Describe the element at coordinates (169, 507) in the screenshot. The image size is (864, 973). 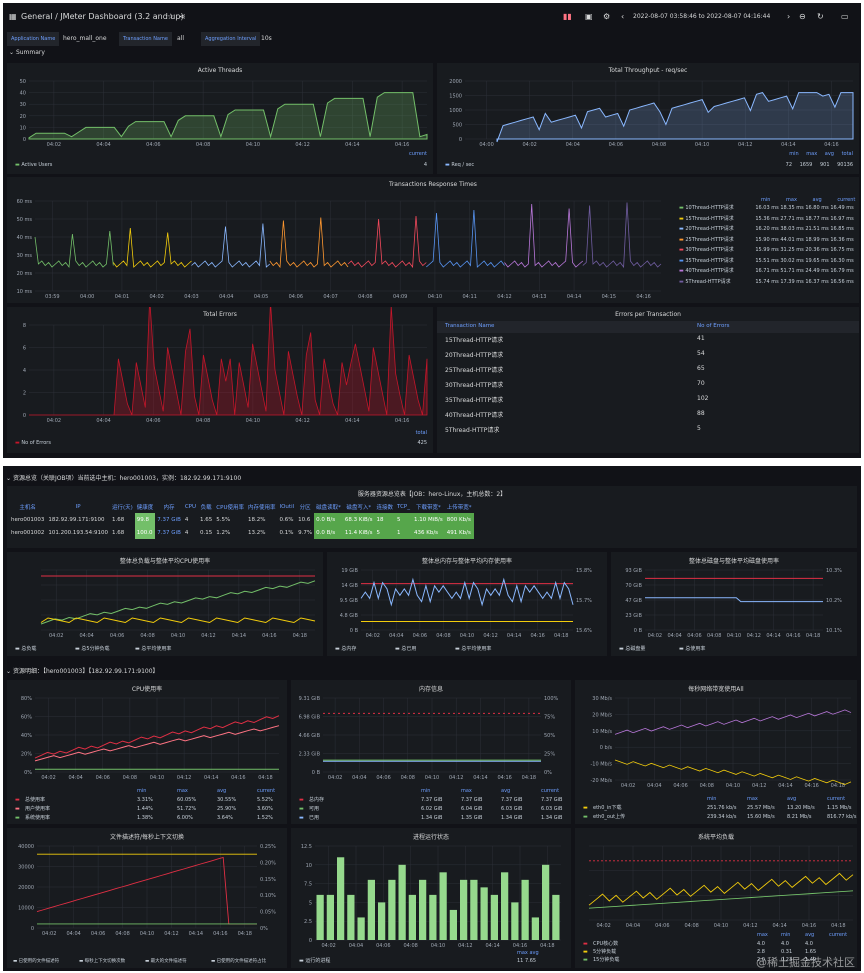
I see `col-header: 内存` at that location.